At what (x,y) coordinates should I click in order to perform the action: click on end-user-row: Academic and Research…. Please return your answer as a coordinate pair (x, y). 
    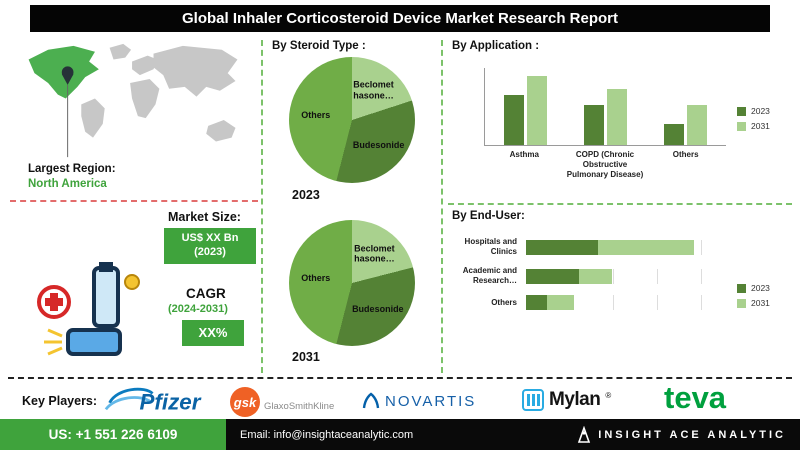
    Looking at the image, I should click on (590, 276).